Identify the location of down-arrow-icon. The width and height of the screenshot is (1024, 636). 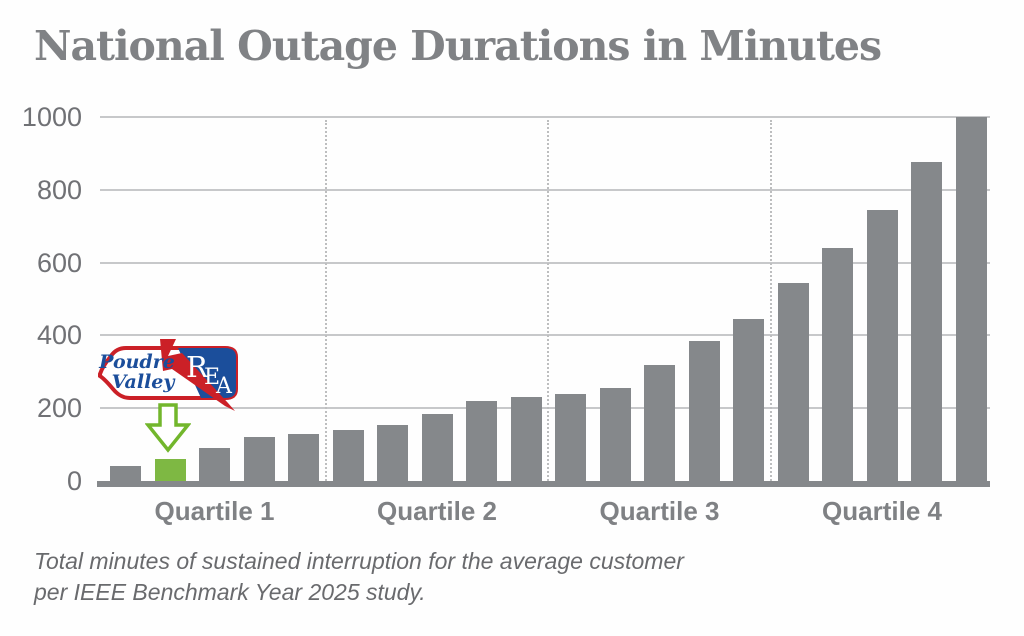
(168, 428).